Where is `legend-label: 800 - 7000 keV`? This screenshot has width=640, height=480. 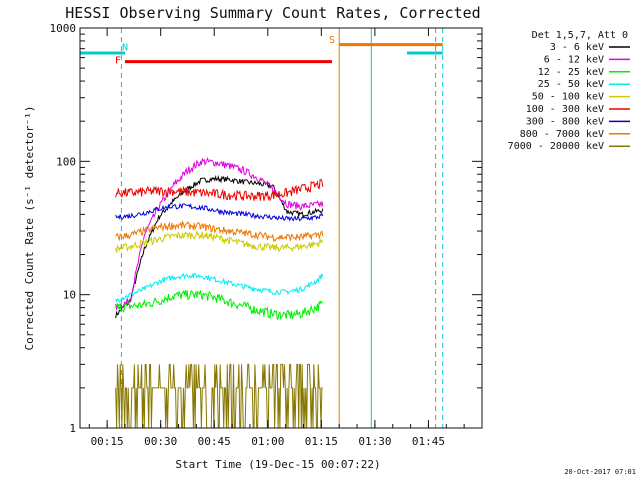 legend-label: 800 - 7000 keV is located at coordinates (562, 134).